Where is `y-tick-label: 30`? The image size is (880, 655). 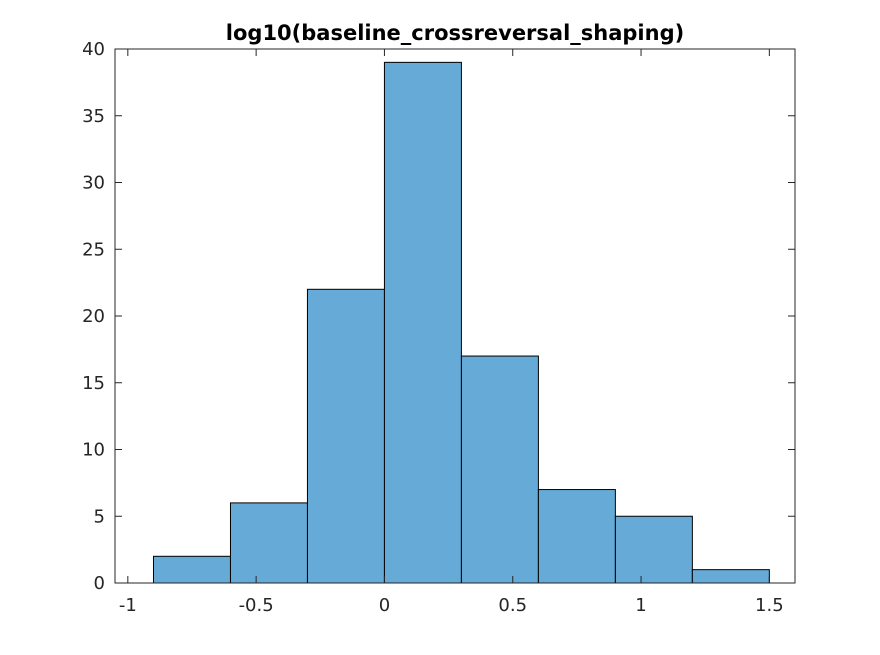 y-tick-label: 30 is located at coordinates (93, 183).